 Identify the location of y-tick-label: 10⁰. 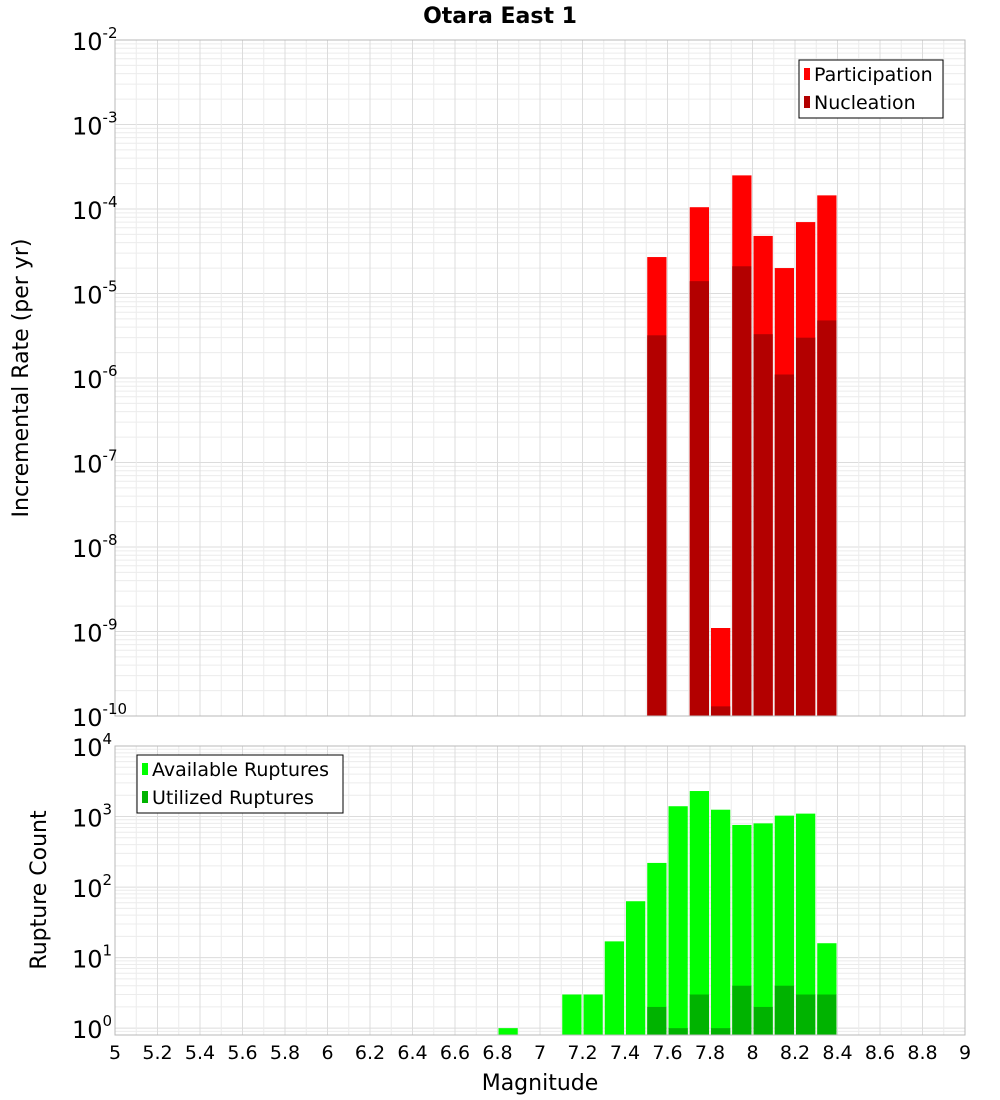
(92, 1028).